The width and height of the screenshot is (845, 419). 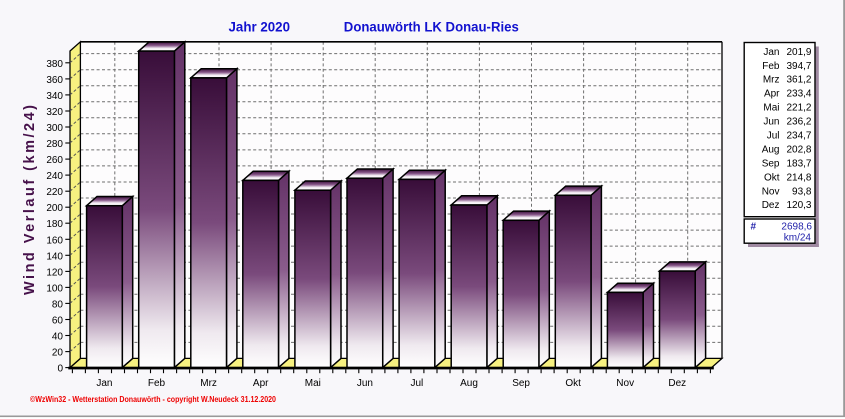 What do you see at coordinates (431, 26) in the screenshot?
I see `svg-text: Donauwörth LK Donau-Ries` at bounding box center [431, 26].